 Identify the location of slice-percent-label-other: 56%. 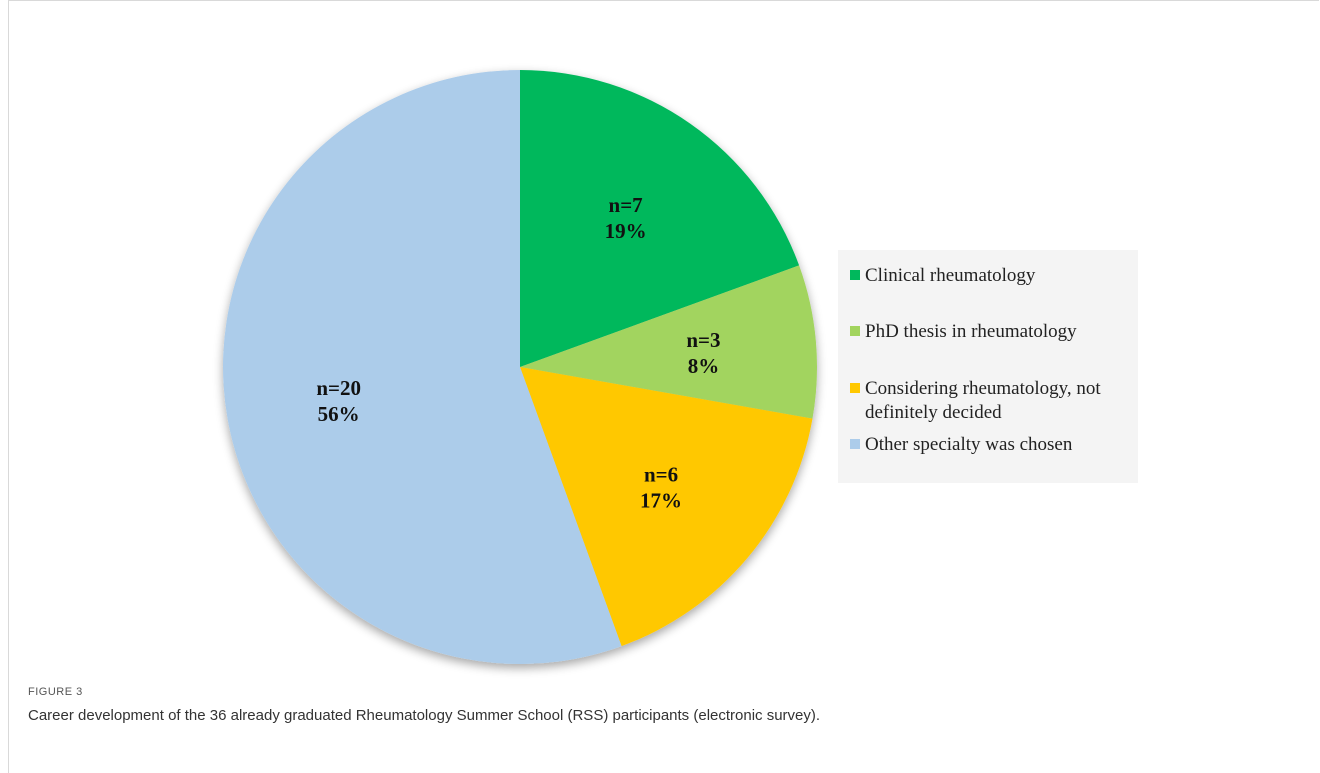
(339, 414).